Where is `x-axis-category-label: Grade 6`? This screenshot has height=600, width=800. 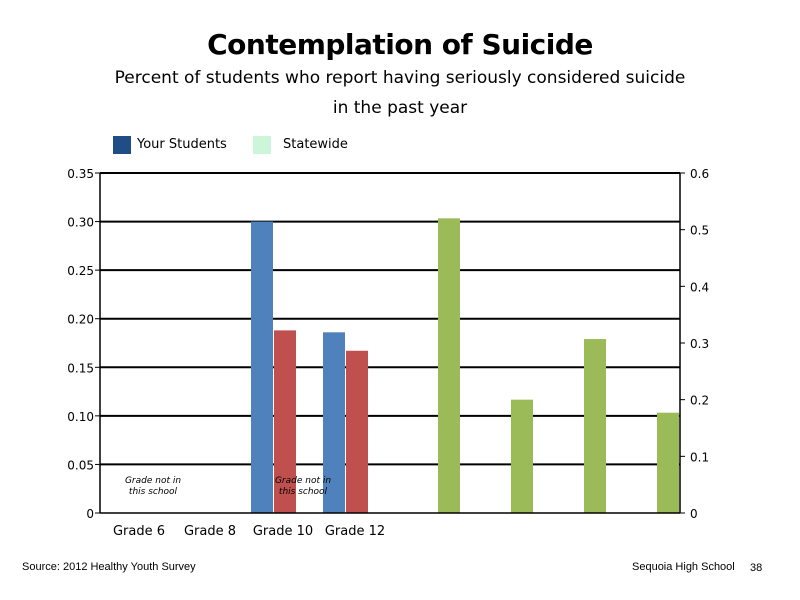 x-axis-category-label: Grade 6 is located at coordinates (139, 531).